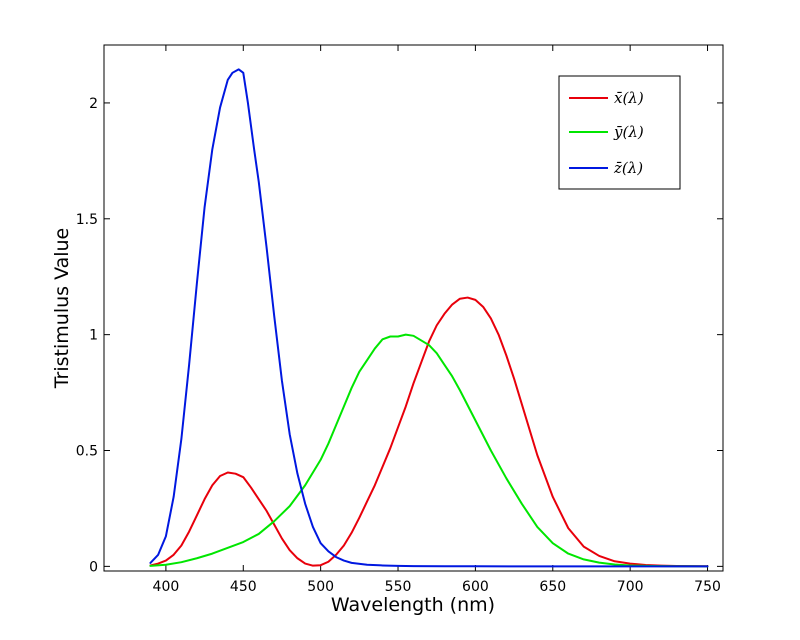  Describe the element at coordinates (320, 587) in the screenshot. I see `x-tick-label: 500` at that location.